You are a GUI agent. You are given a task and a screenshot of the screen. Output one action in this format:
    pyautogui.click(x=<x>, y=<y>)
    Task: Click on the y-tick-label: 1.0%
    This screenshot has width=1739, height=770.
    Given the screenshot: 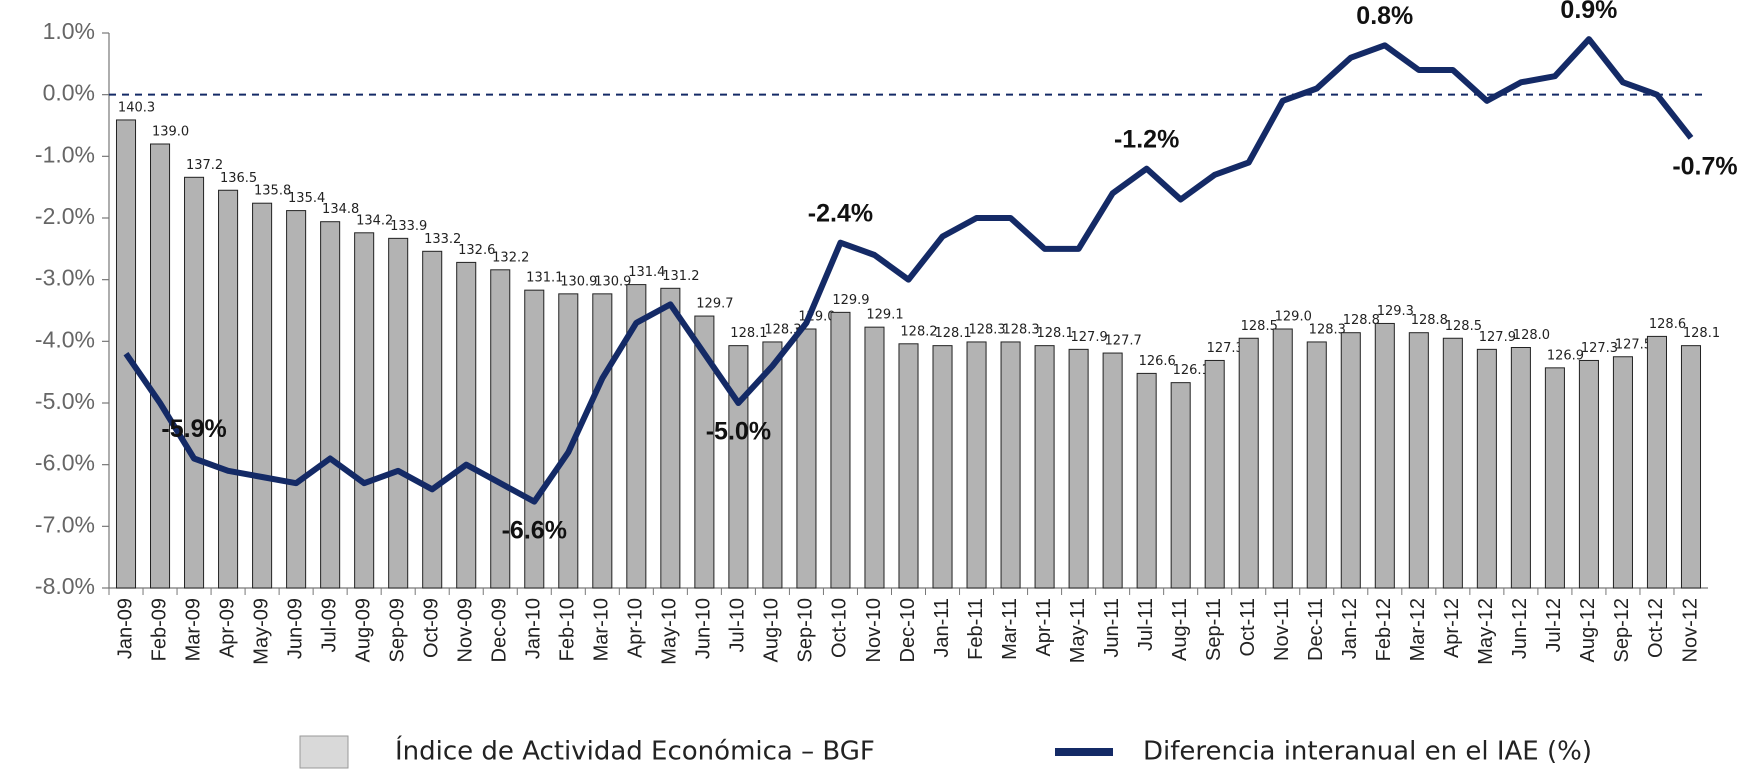 What is the action you would take?
    pyautogui.click(x=69, y=31)
    